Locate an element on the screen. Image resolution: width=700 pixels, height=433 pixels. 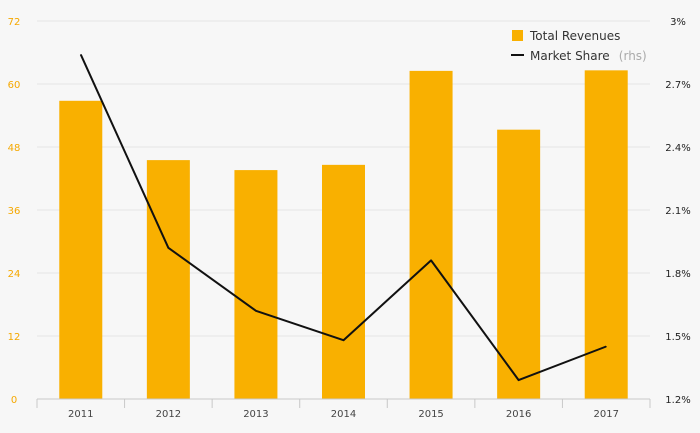
y-right-tick-label: 1.8% is located at coordinates (677, 274).